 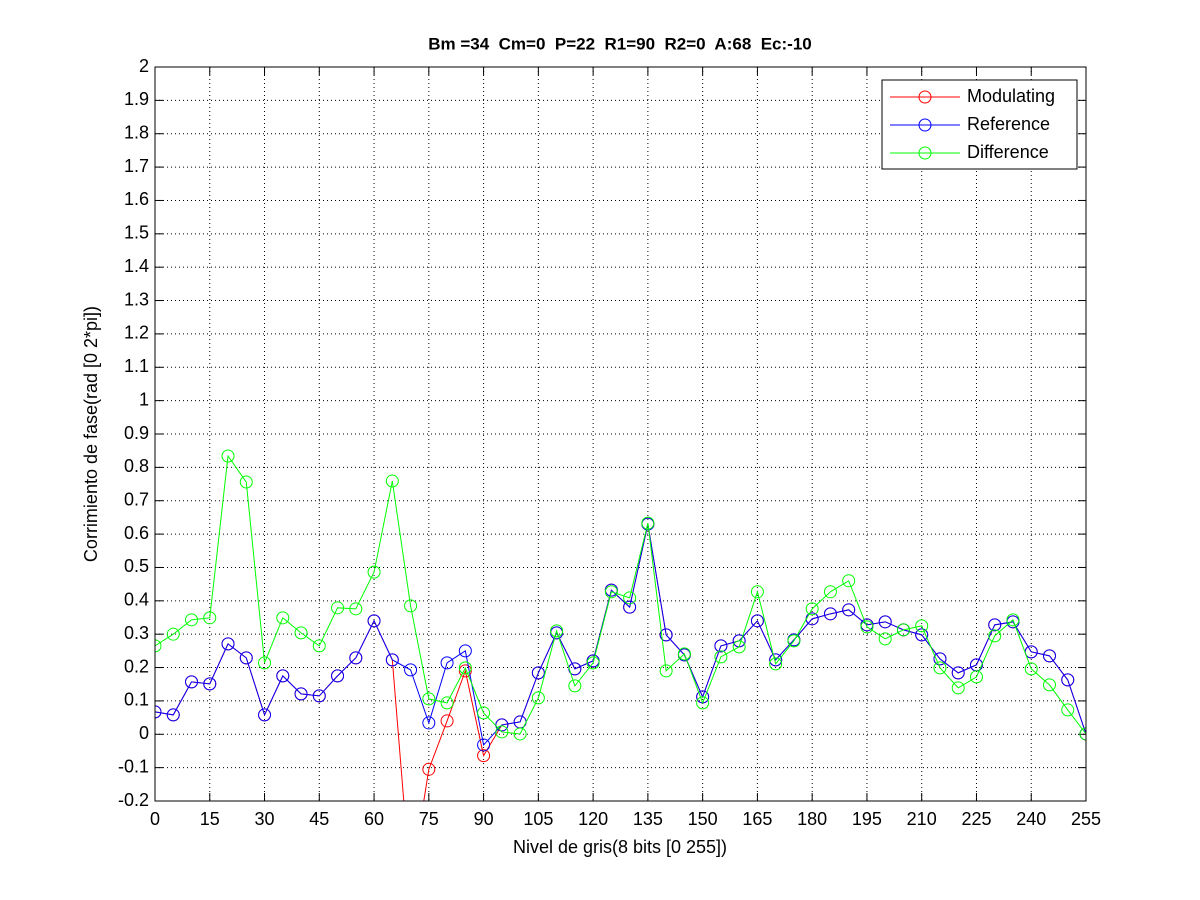 What do you see at coordinates (620, 43) in the screenshot?
I see `chart-title: Bm =34 Cm=0 P=22 R1=90 R2=0 A:68 Ec:-10` at bounding box center [620, 43].